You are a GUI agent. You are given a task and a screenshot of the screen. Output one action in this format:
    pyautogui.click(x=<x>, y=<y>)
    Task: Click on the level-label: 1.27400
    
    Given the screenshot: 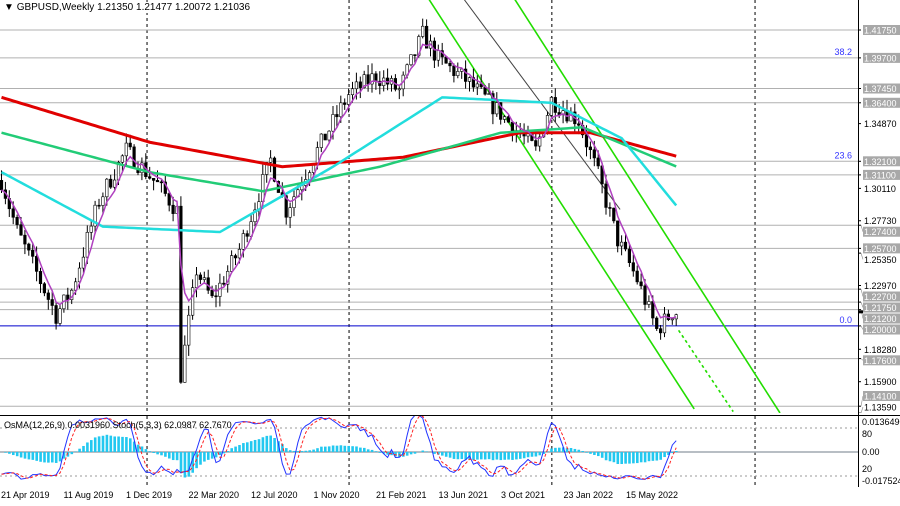 What is the action you would take?
    pyautogui.click(x=880, y=232)
    